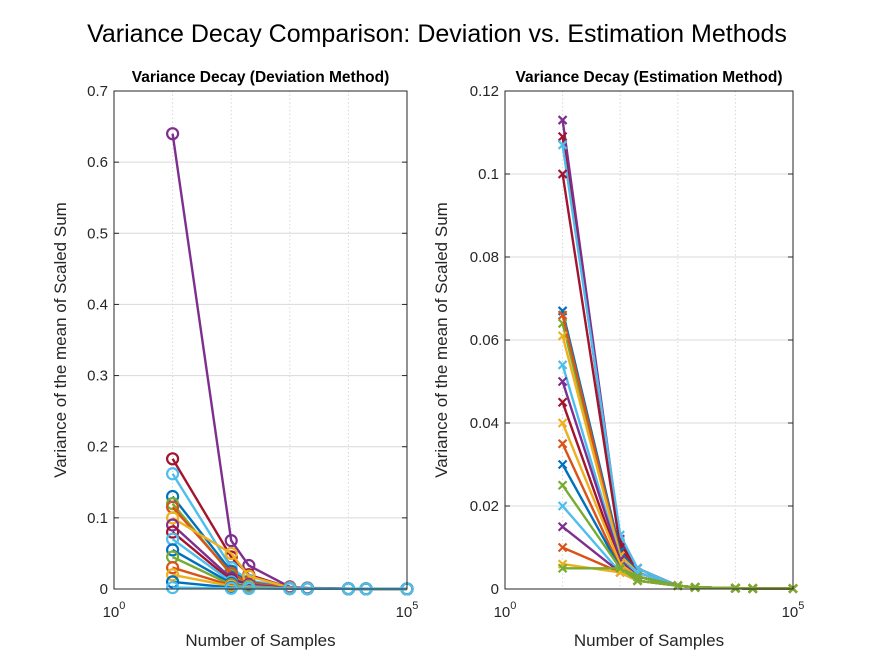  Describe the element at coordinates (97, 376) in the screenshot. I see `y-tick-label: 0.3` at that location.